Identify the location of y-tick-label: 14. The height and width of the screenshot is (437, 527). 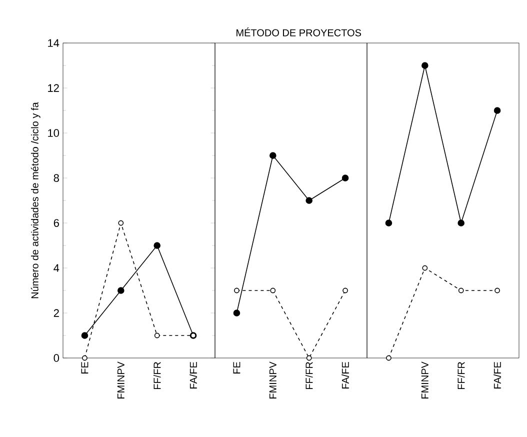
(54, 43).